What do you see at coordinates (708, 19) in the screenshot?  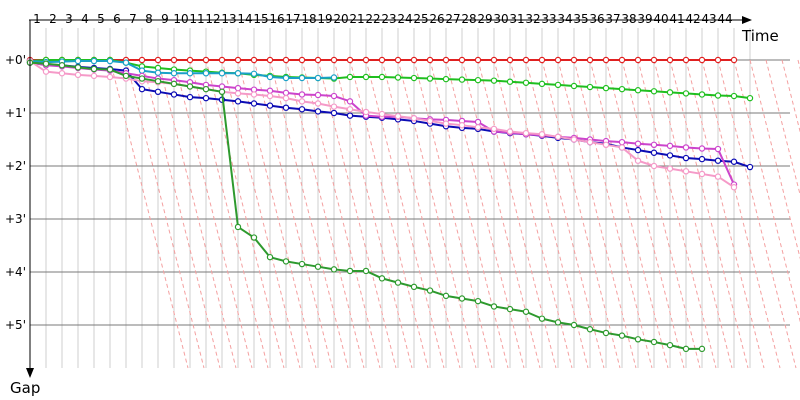 I see `x-tick-label: 43` at bounding box center [708, 19].